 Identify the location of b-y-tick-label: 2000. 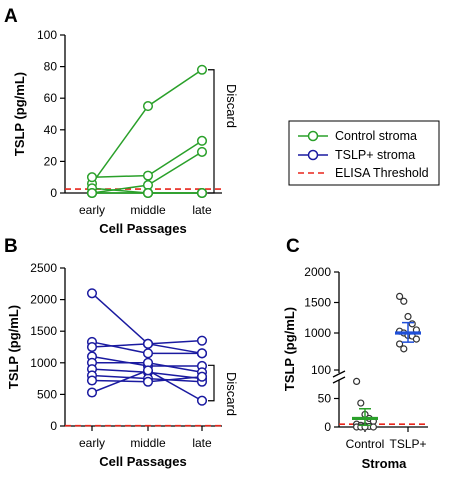
(43, 300).